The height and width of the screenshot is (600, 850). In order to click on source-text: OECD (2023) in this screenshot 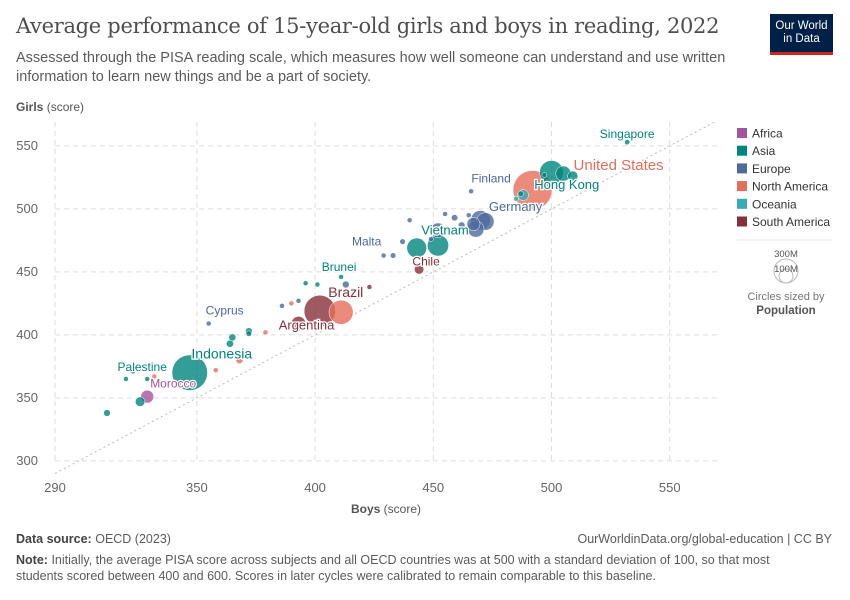, I will do `click(133, 539)`.